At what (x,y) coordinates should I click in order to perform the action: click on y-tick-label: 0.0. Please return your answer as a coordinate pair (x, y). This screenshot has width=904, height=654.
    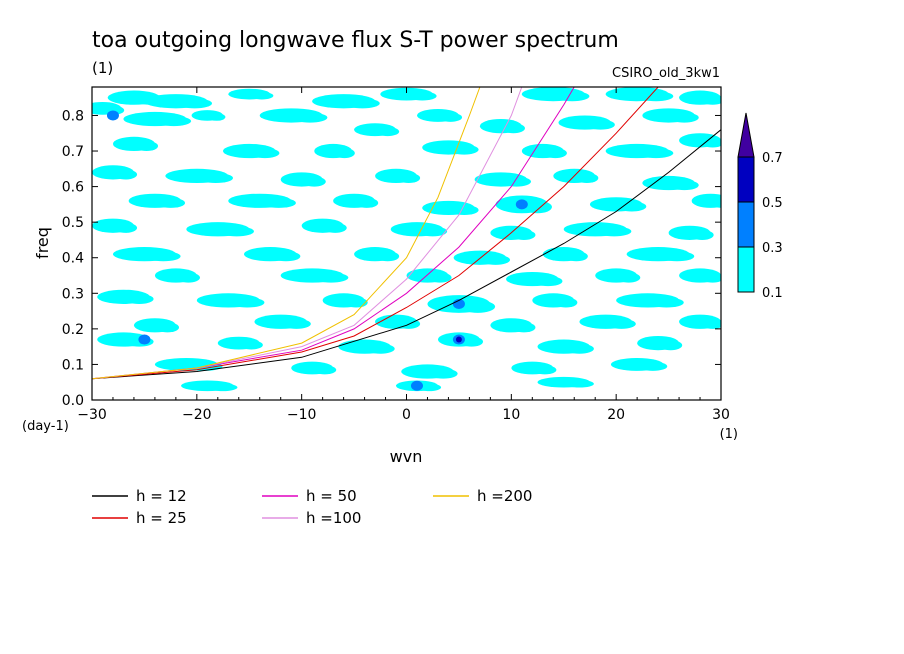
    Looking at the image, I should click on (73, 401).